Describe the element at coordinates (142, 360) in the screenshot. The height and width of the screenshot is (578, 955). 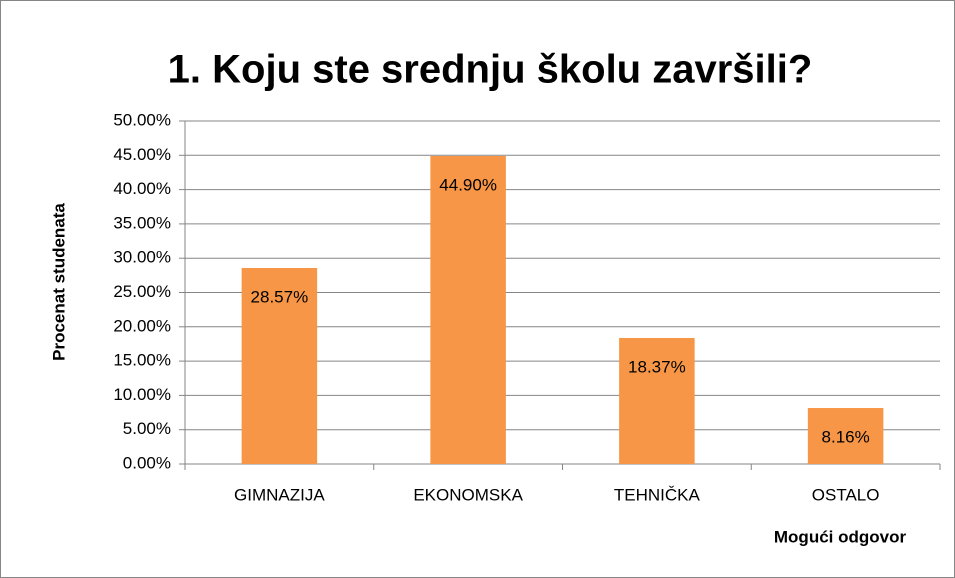
I see `y-tick-label: 15.00%` at that location.